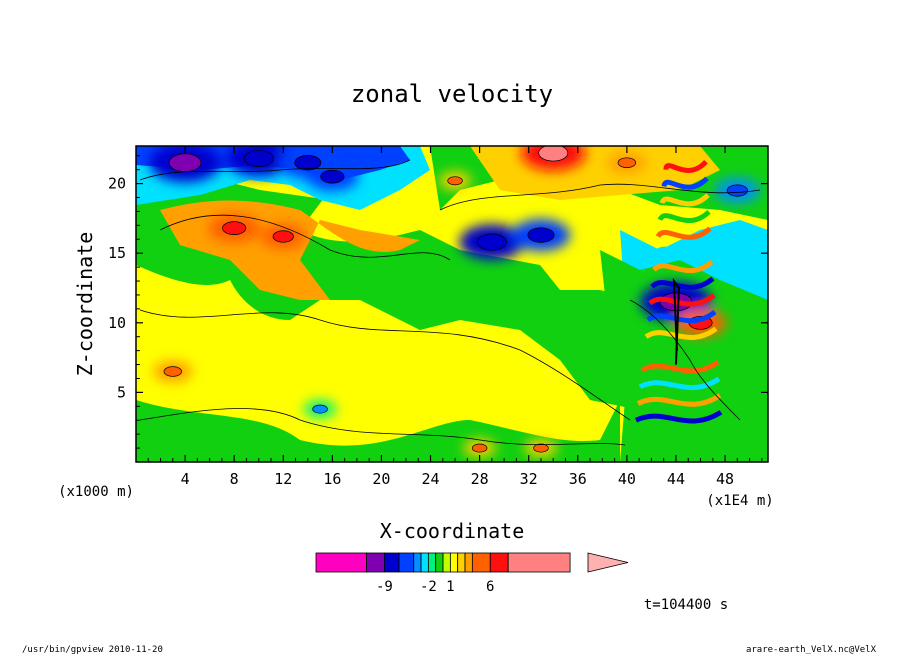  I want to click on contour-line-lower, so click(382, 427).